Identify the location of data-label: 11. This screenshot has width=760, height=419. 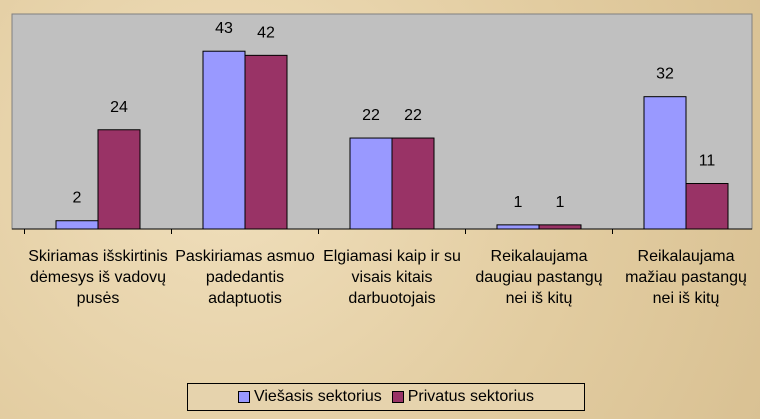
(707, 161).